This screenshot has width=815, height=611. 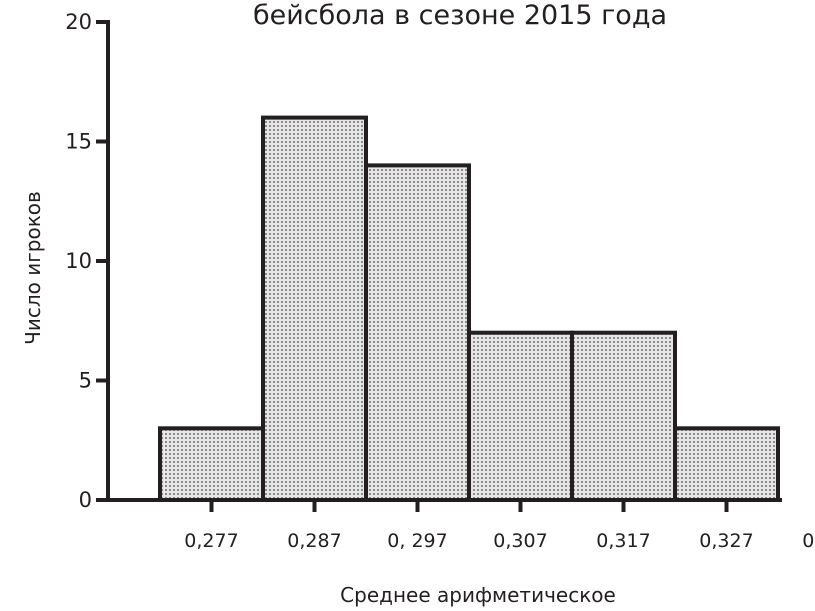 I want to click on x-tick-label: 0,337, so click(x=808, y=541).